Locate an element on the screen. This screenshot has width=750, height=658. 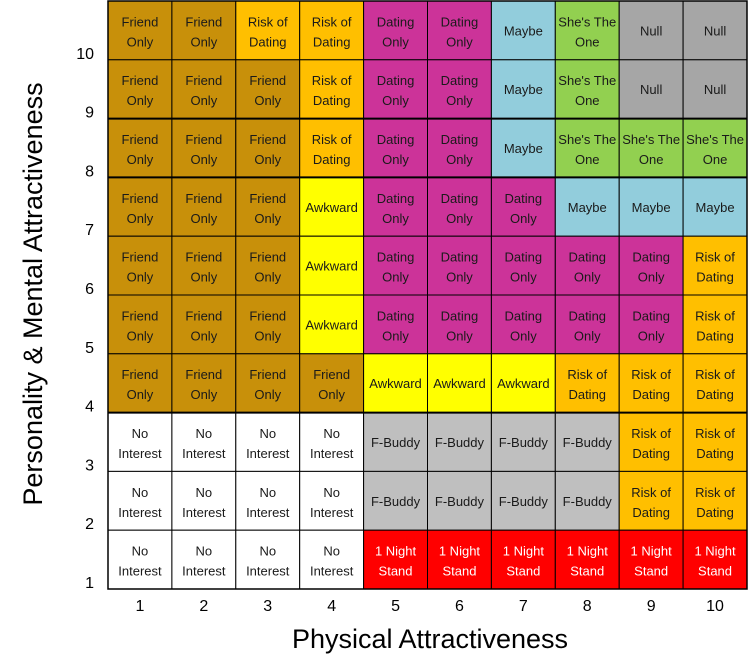
cell-y4-x2: Friend Only is located at coordinates (204, 383).